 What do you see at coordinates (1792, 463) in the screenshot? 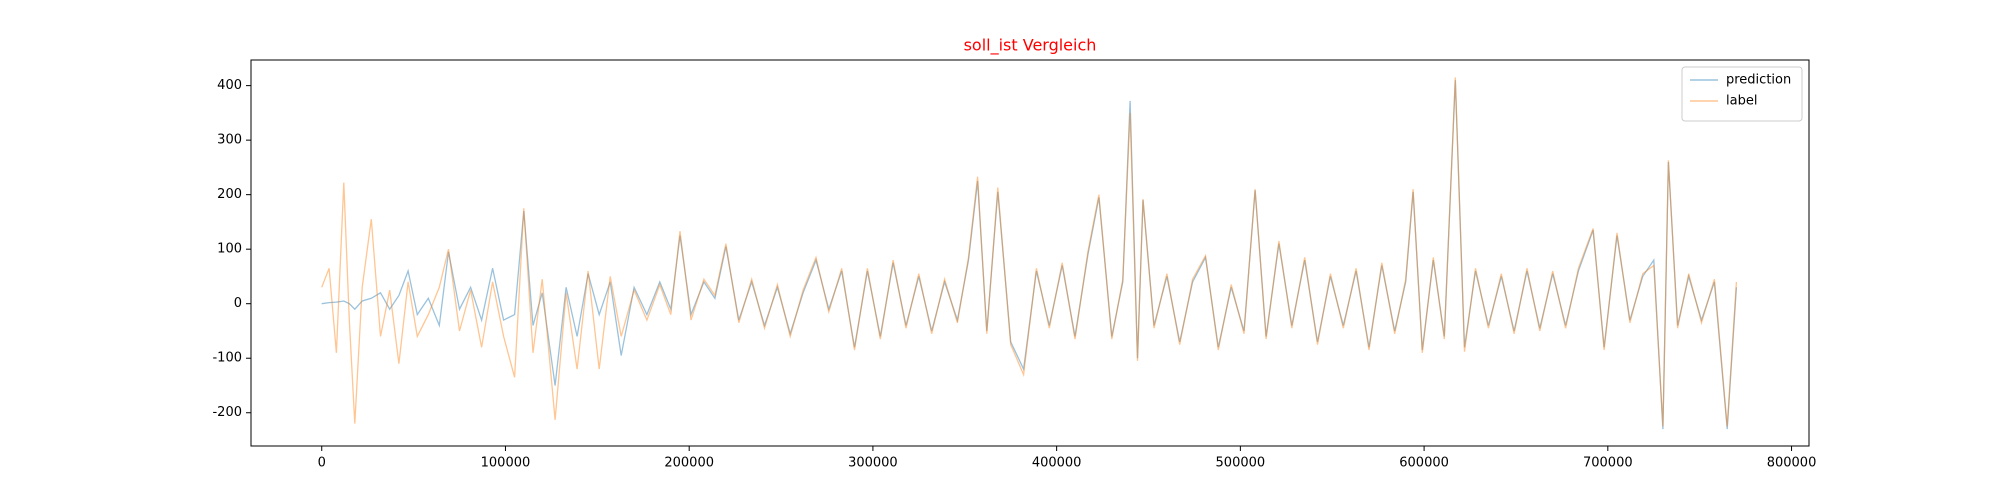
I see `x-tick-label: 800000` at bounding box center [1792, 463].